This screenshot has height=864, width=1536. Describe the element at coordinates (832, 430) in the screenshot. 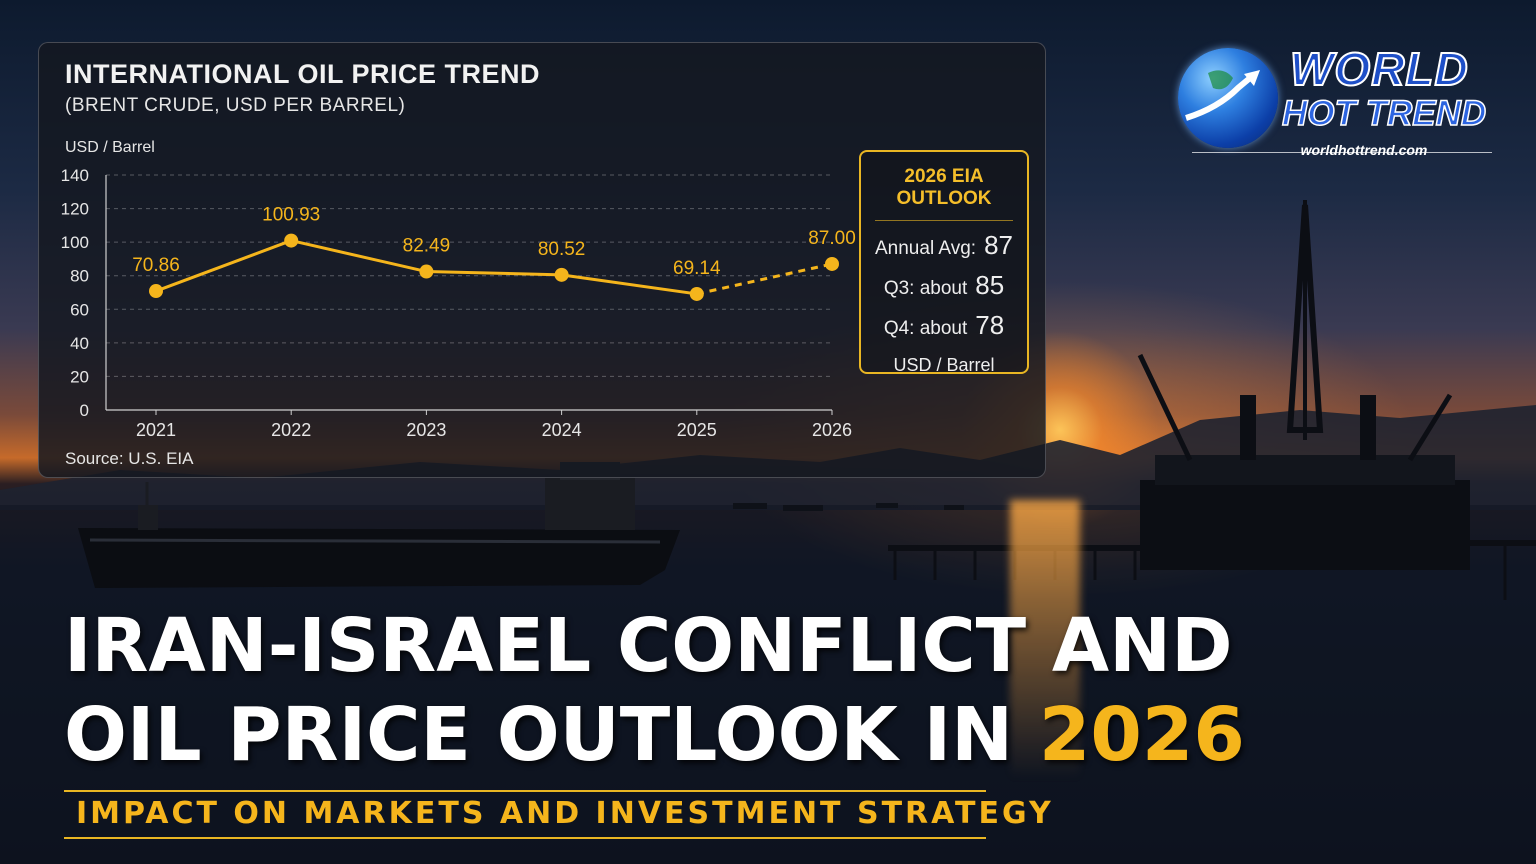

I see `x-tick-label: 2026` at that location.